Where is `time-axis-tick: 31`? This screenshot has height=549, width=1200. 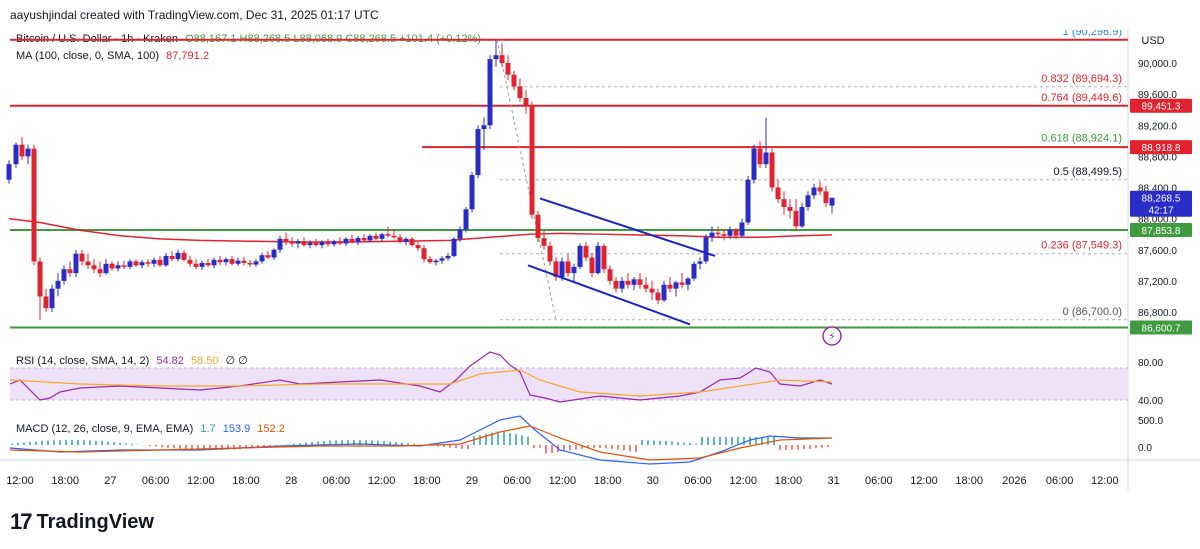 time-axis-tick: 31 is located at coordinates (833, 481).